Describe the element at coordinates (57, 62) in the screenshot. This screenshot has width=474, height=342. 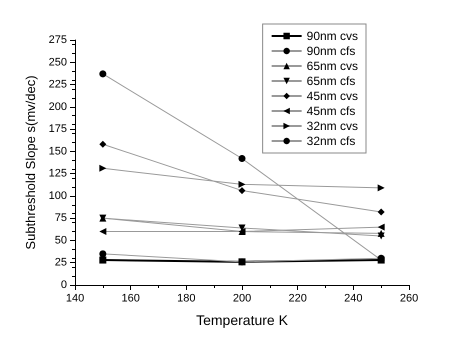
I see `y-tick-label: 250` at that location.